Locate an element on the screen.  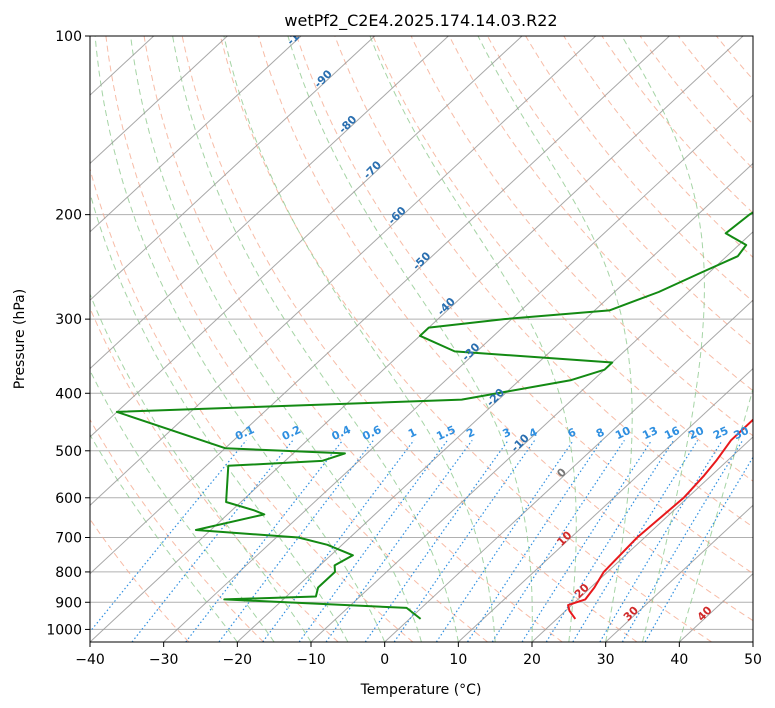
mixing-ratio-label: 13 is located at coordinates (649, 433).